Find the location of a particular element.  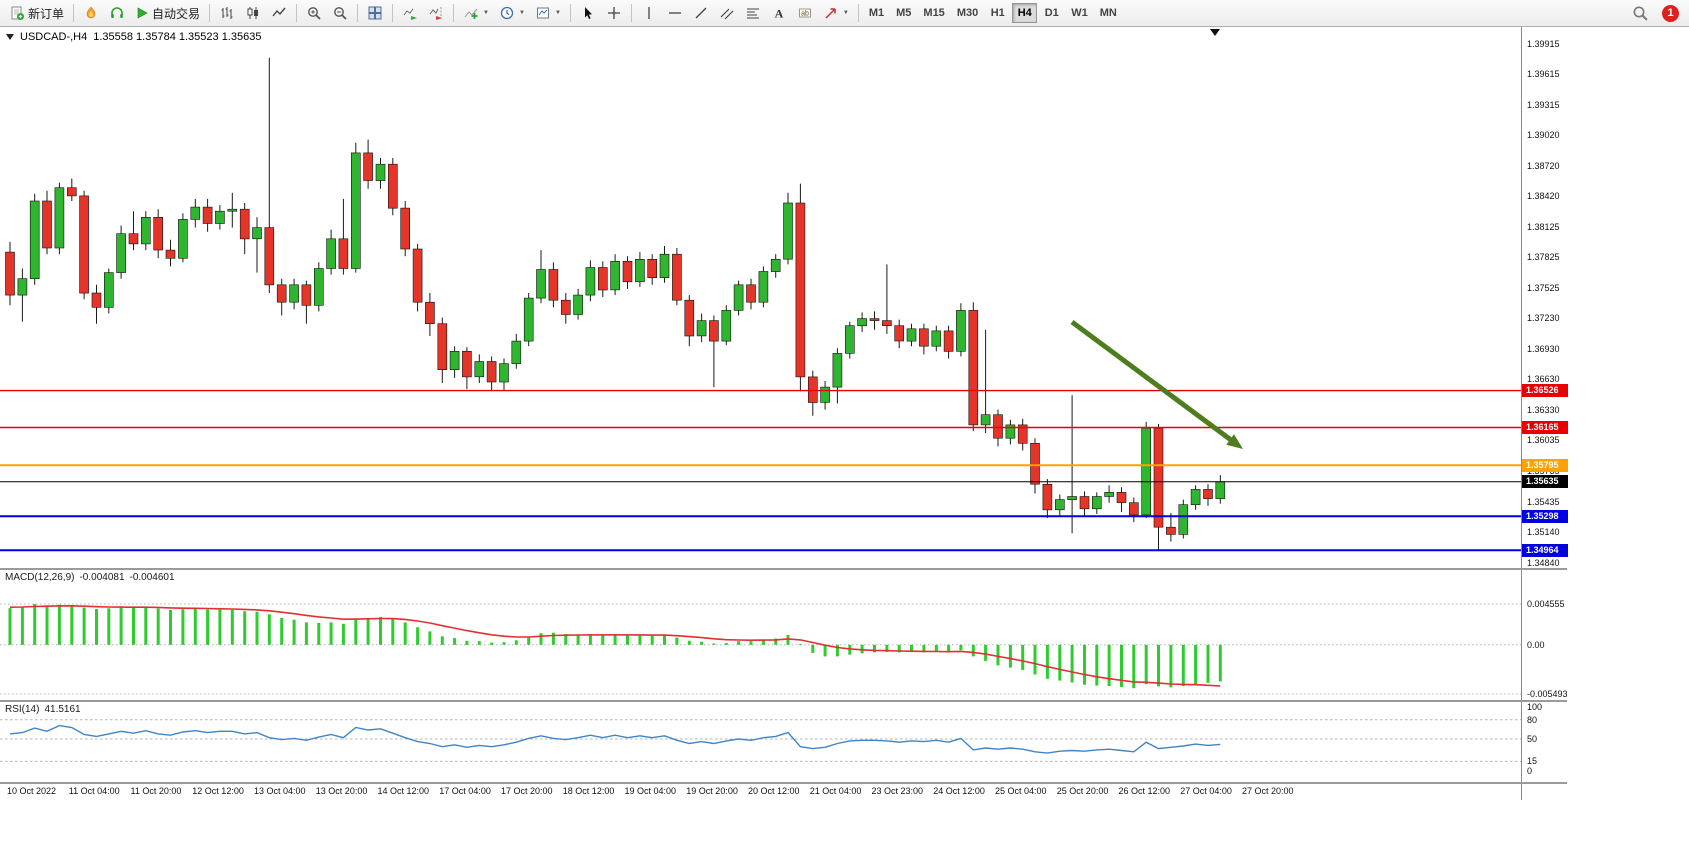

rsi-value: 41.5161 is located at coordinates (62, 709).